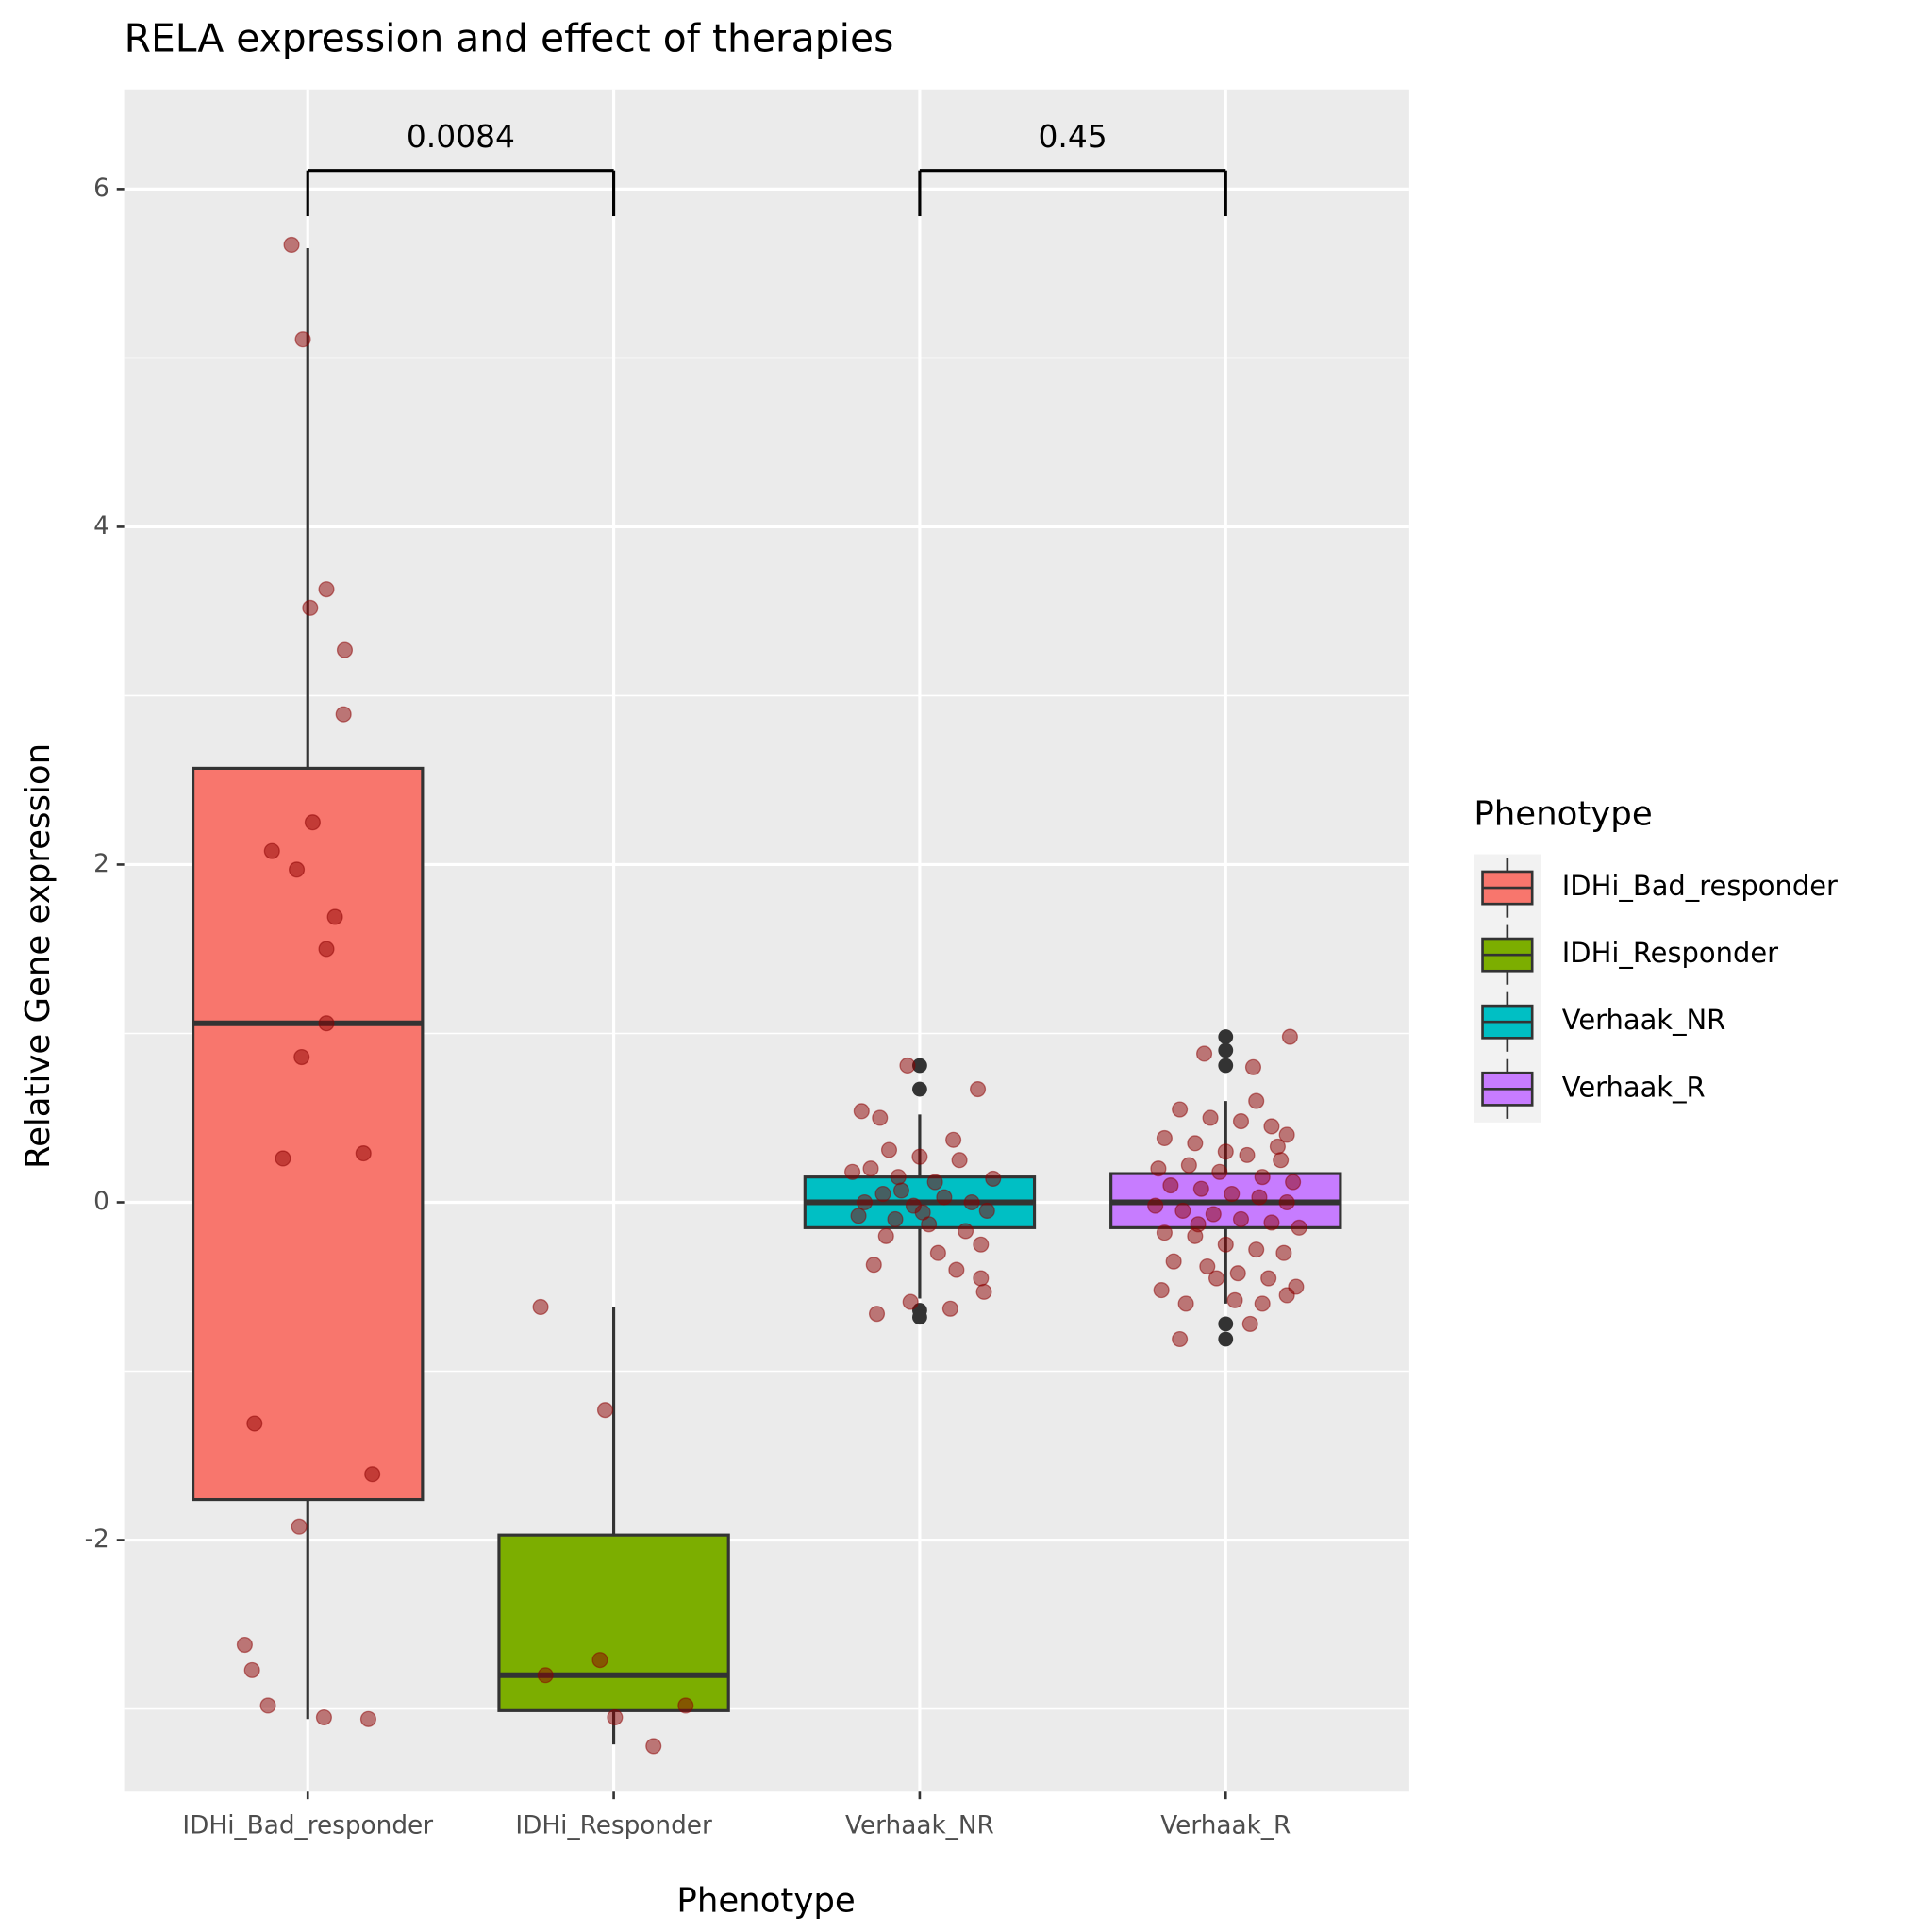 The width and height of the screenshot is (1932, 1932). What do you see at coordinates (1644, 1020) in the screenshot?
I see `legend-label: Verhaak_NR` at bounding box center [1644, 1020].